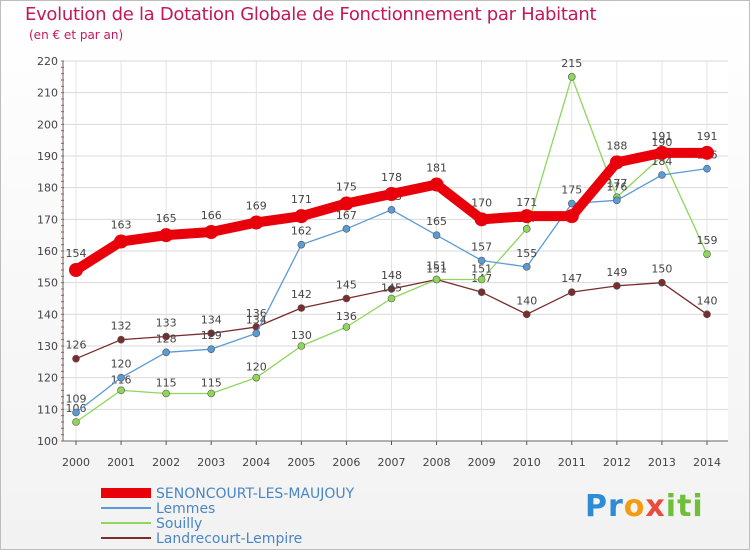  What do you see at coordinates (526, 253) in the screenshot?
I see `data-label: 155` at bounding box center [526, 253].